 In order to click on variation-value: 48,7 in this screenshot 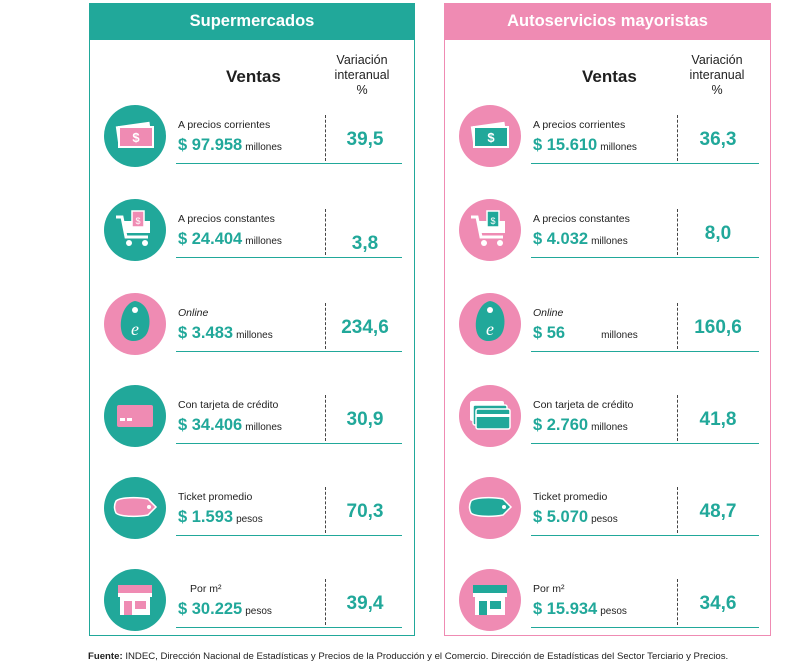, I will do `click(718, 511)`.